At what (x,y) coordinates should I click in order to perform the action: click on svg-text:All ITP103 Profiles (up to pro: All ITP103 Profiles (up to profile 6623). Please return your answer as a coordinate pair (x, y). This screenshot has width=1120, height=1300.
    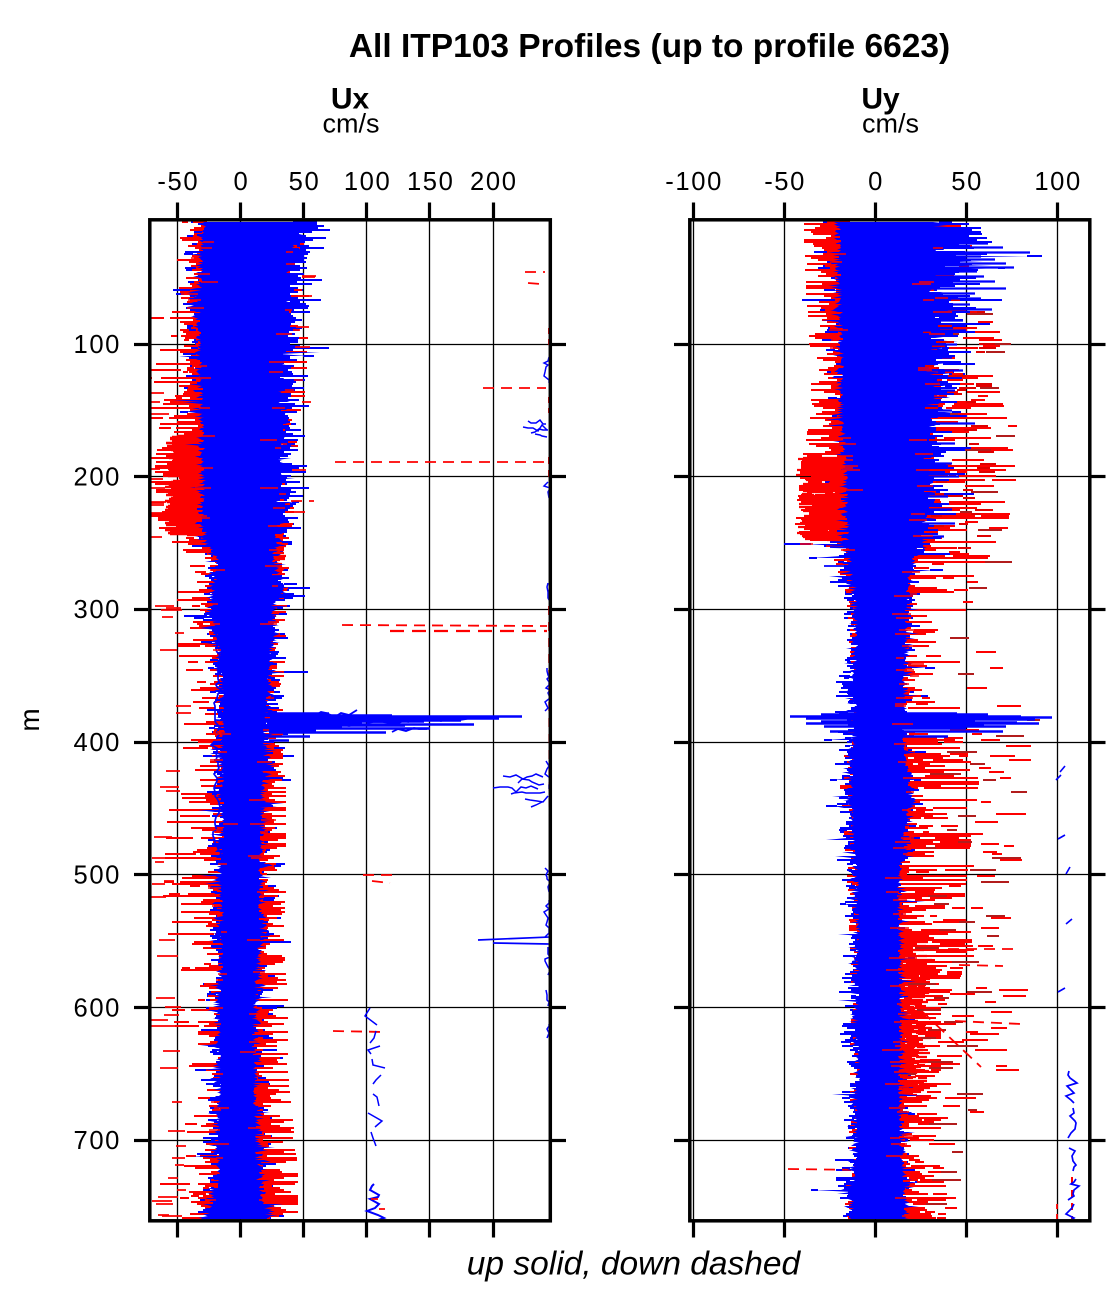
    Looking at the image, I should click on (649, 46).